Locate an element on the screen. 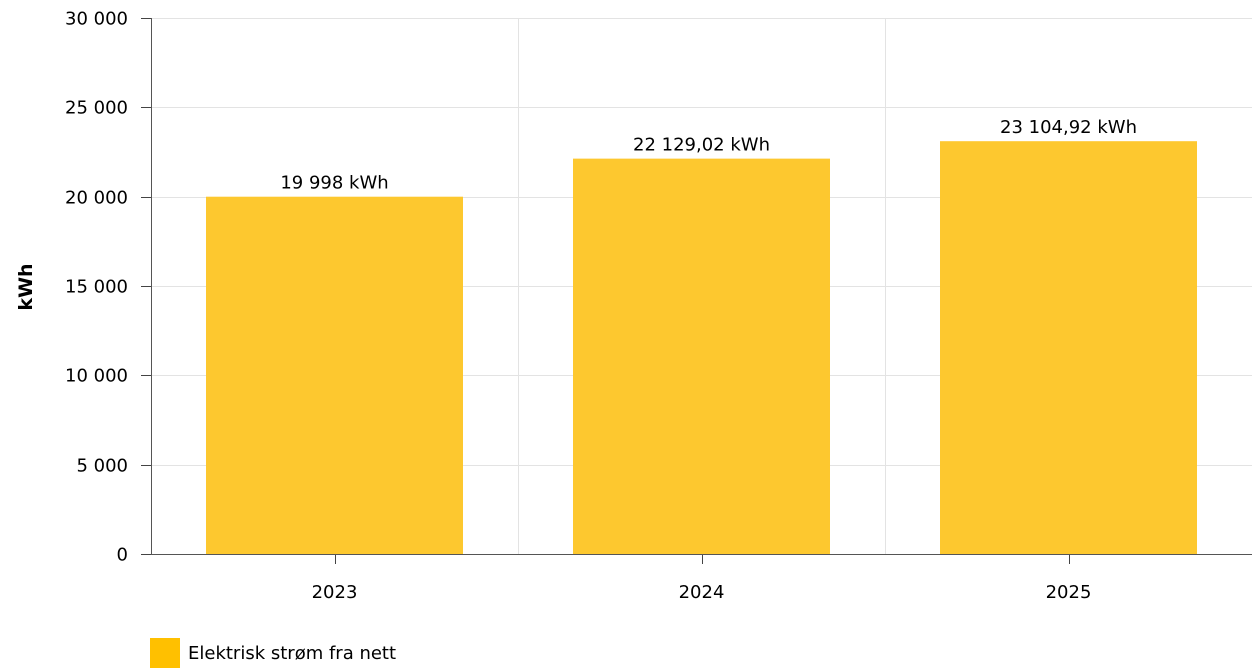 Image resolution: width=1252 pixels, height=672 pixels. y-tick-label: 20 000 is located at coordinates (96, 198).